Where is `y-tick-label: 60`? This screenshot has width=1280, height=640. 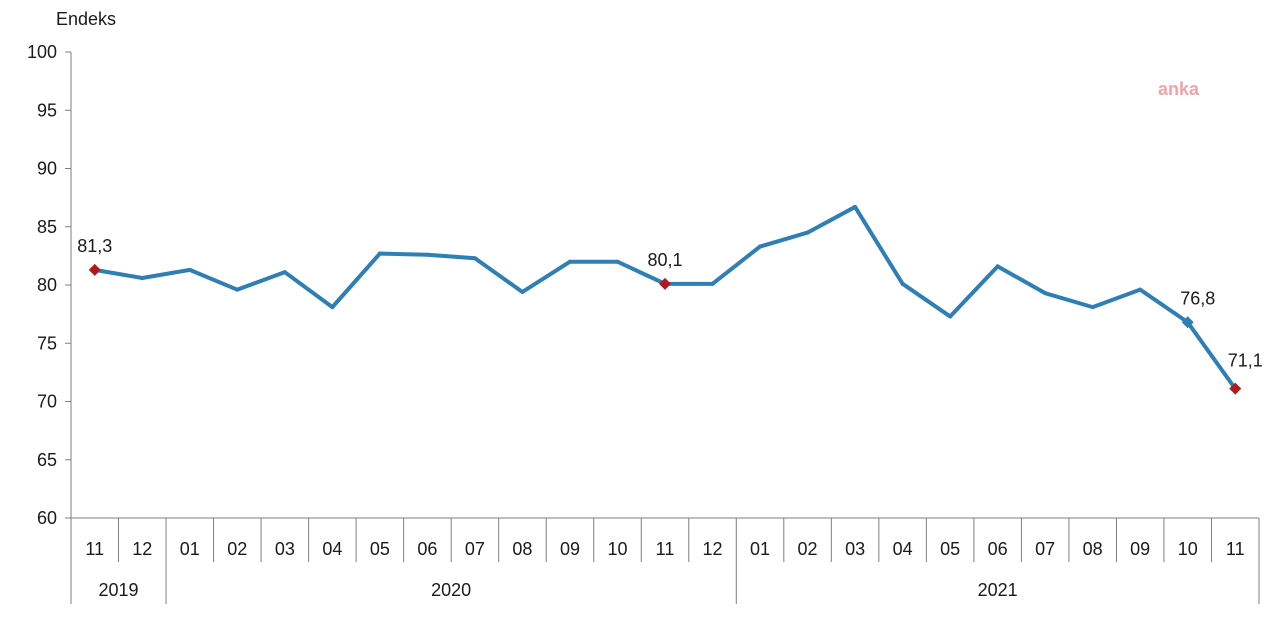
y-tick-label: 60 is located at coordinates (47, 518).